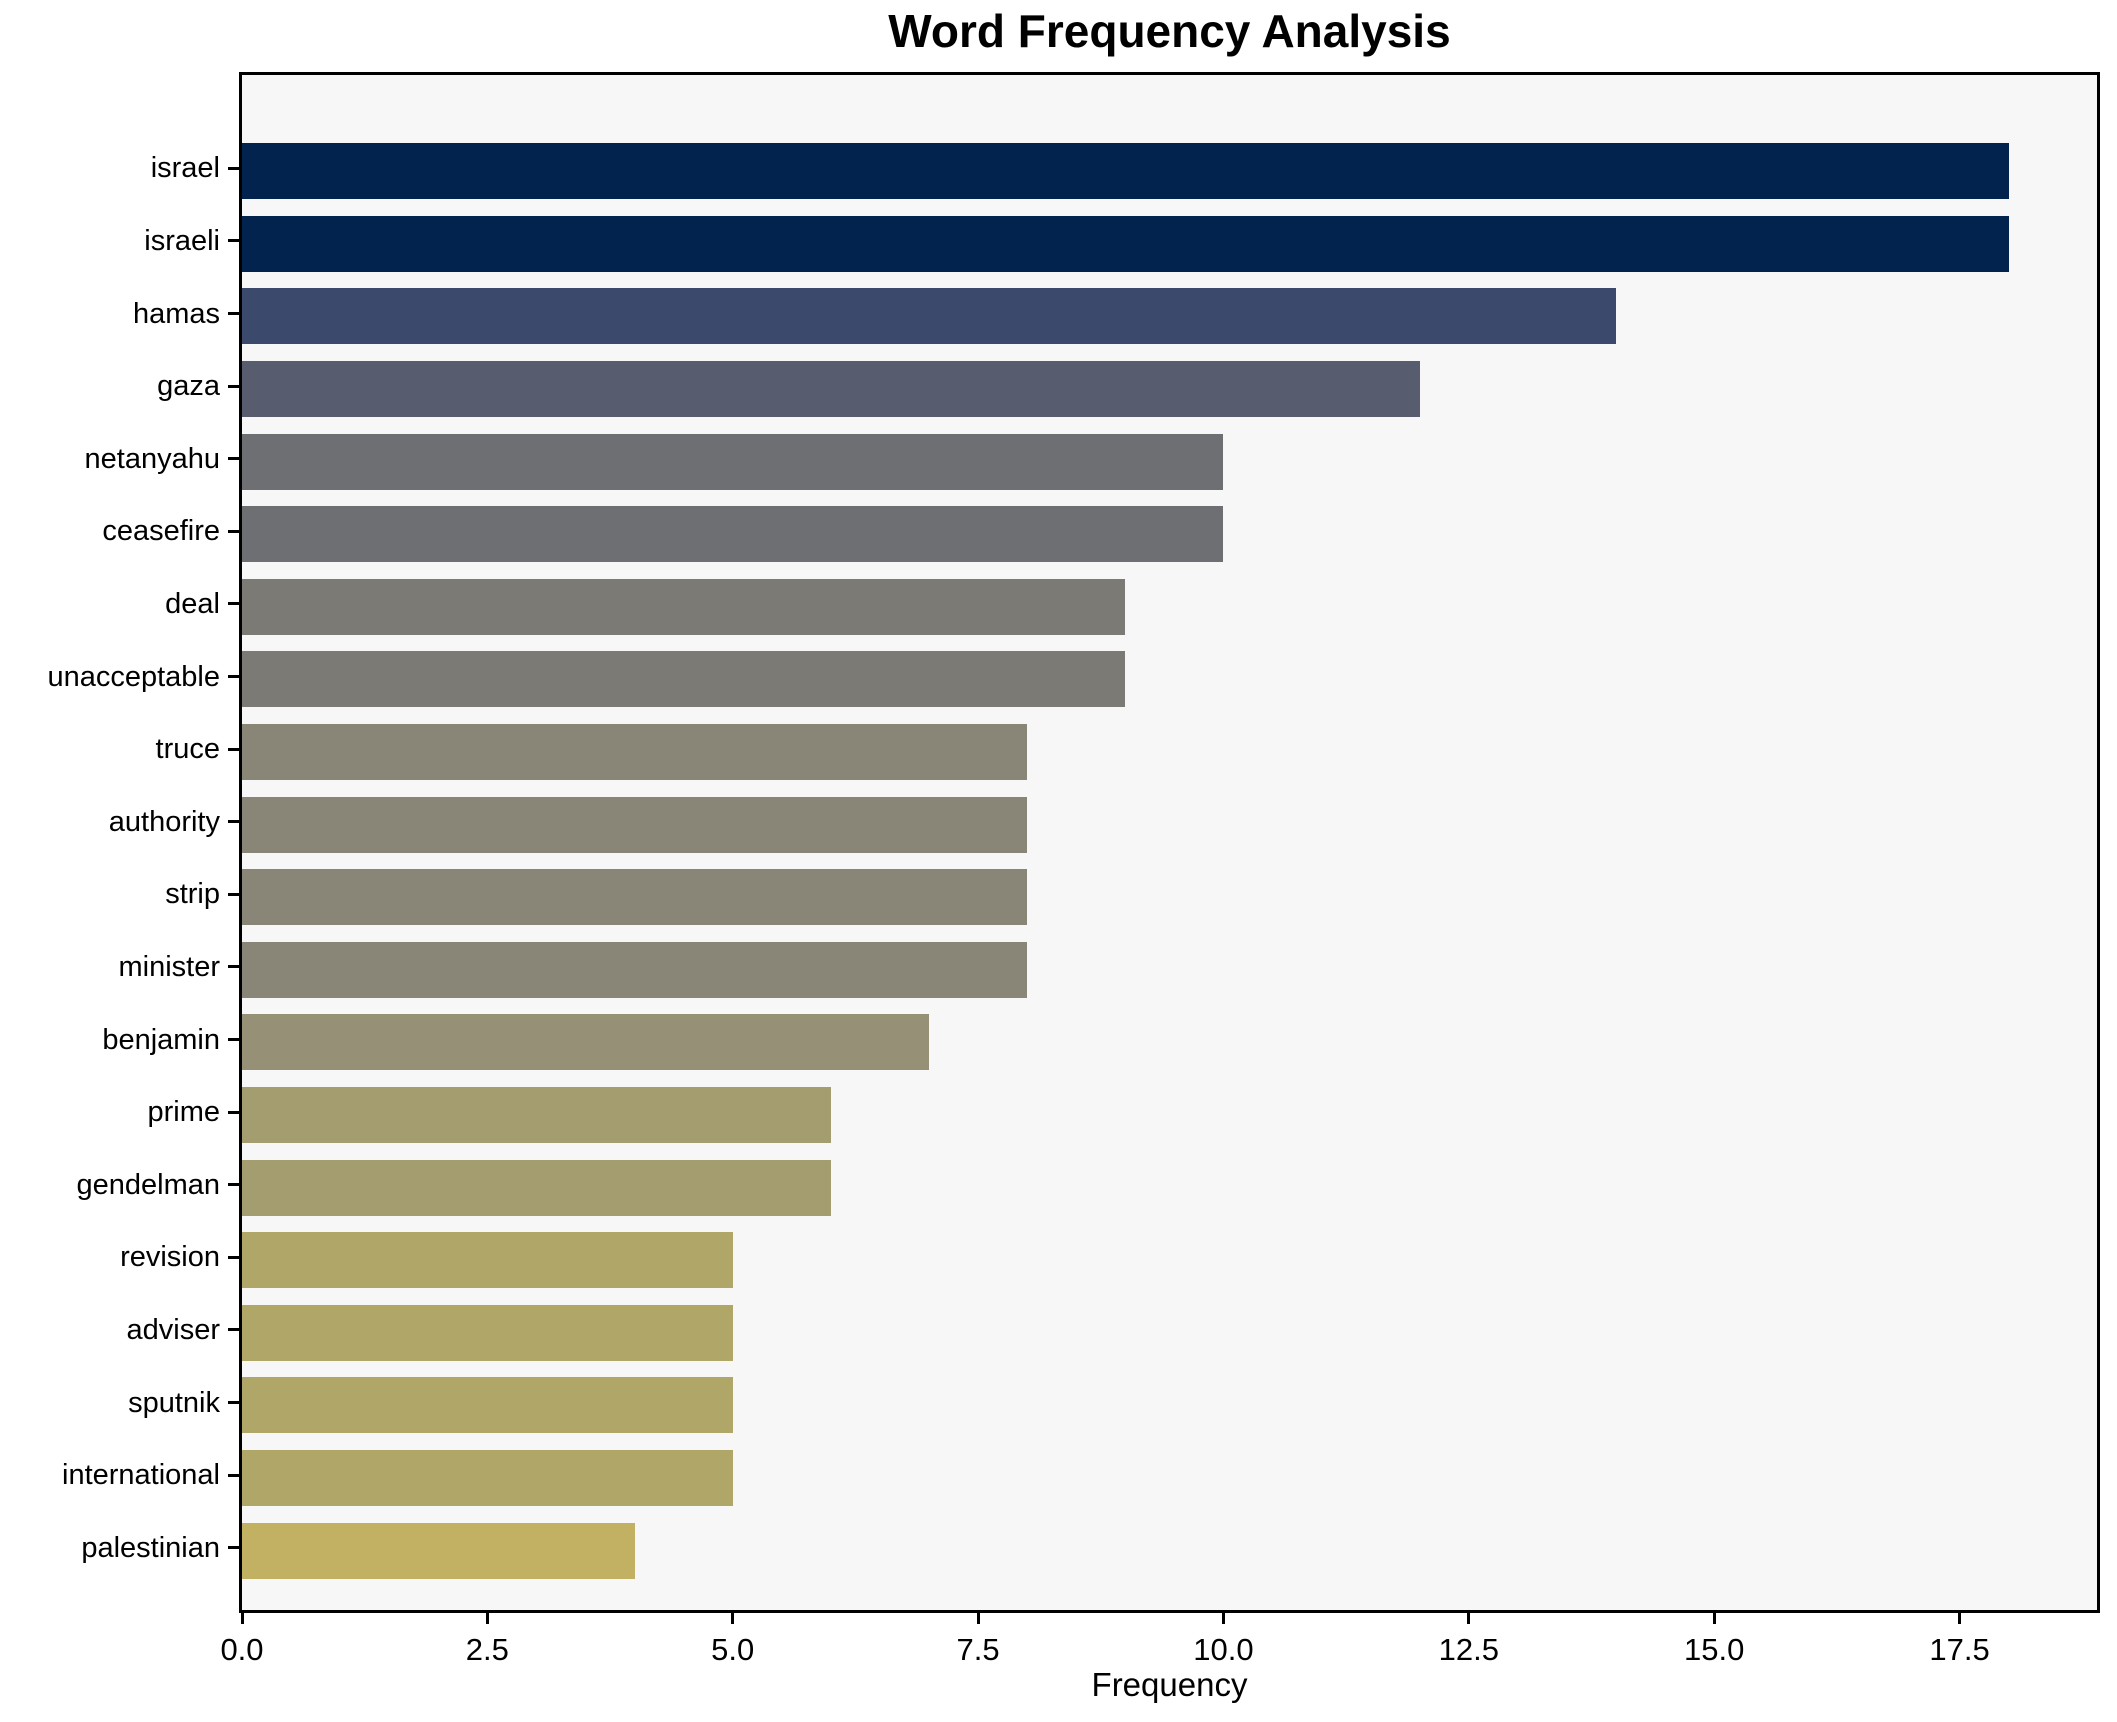  I want to click on y-tick-mark-sputnik, so click(233, 1402).